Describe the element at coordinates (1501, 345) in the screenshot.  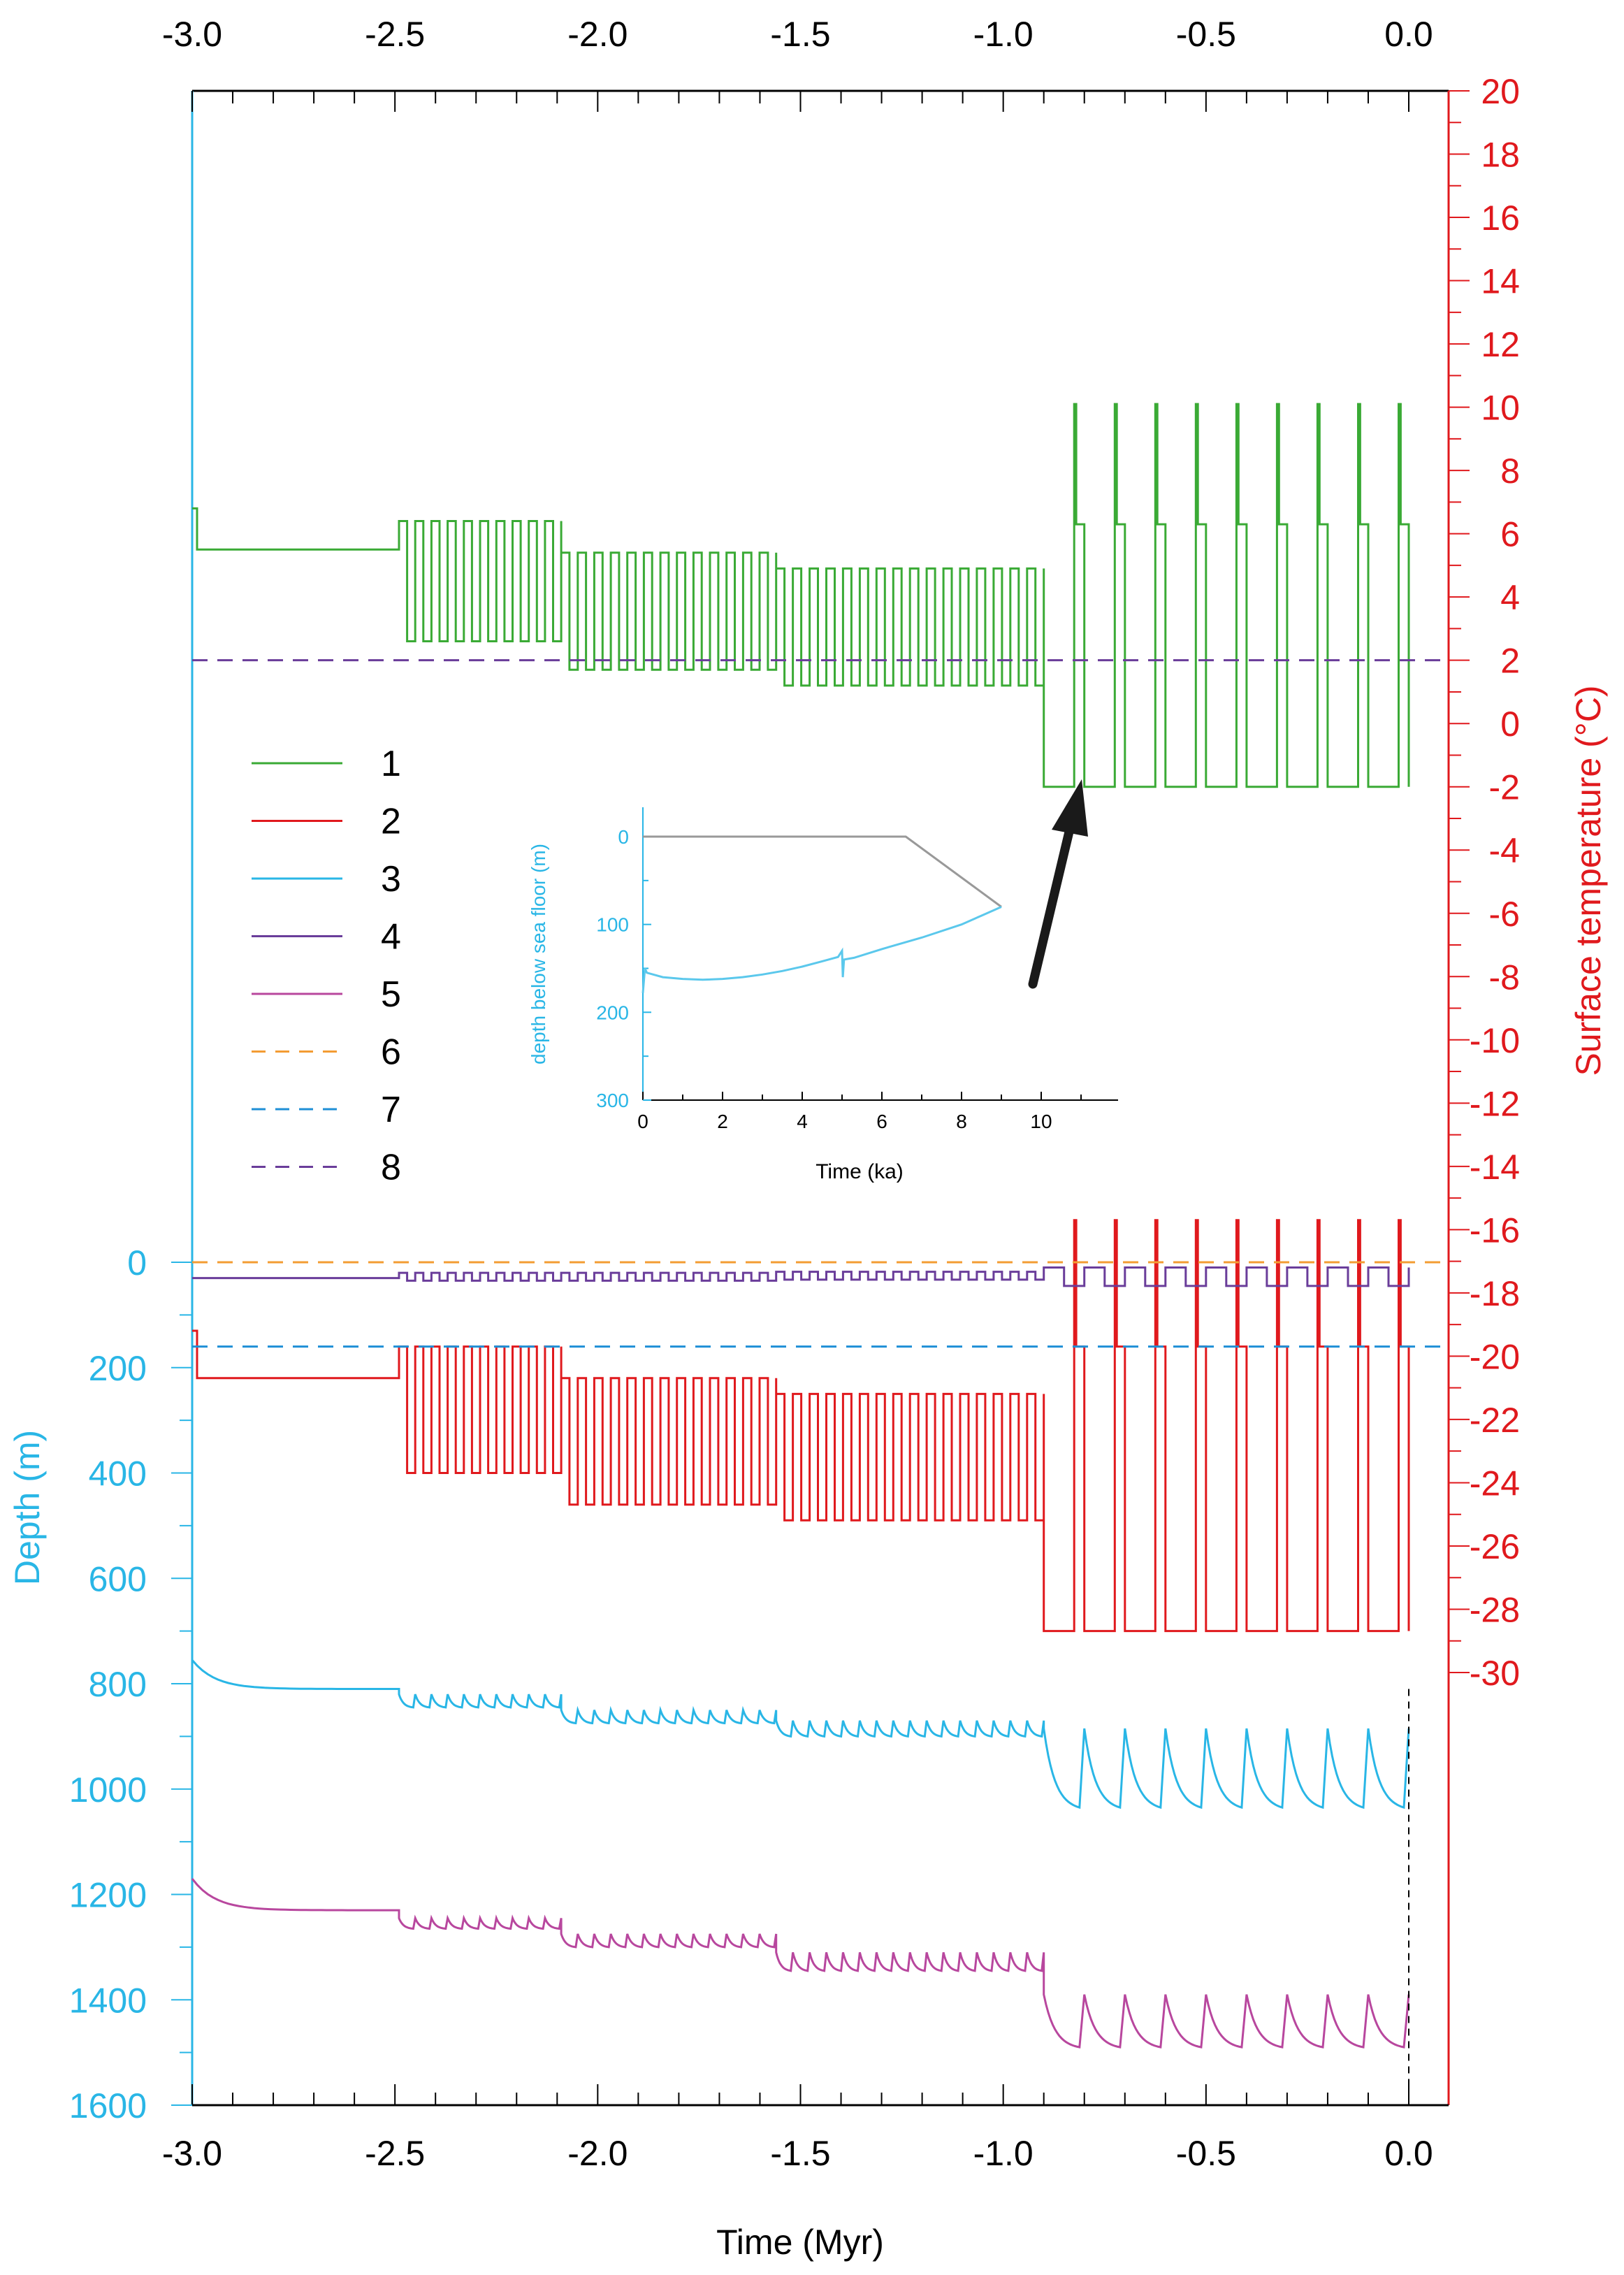
I see `right-temp-tick-label: 12` at that location.